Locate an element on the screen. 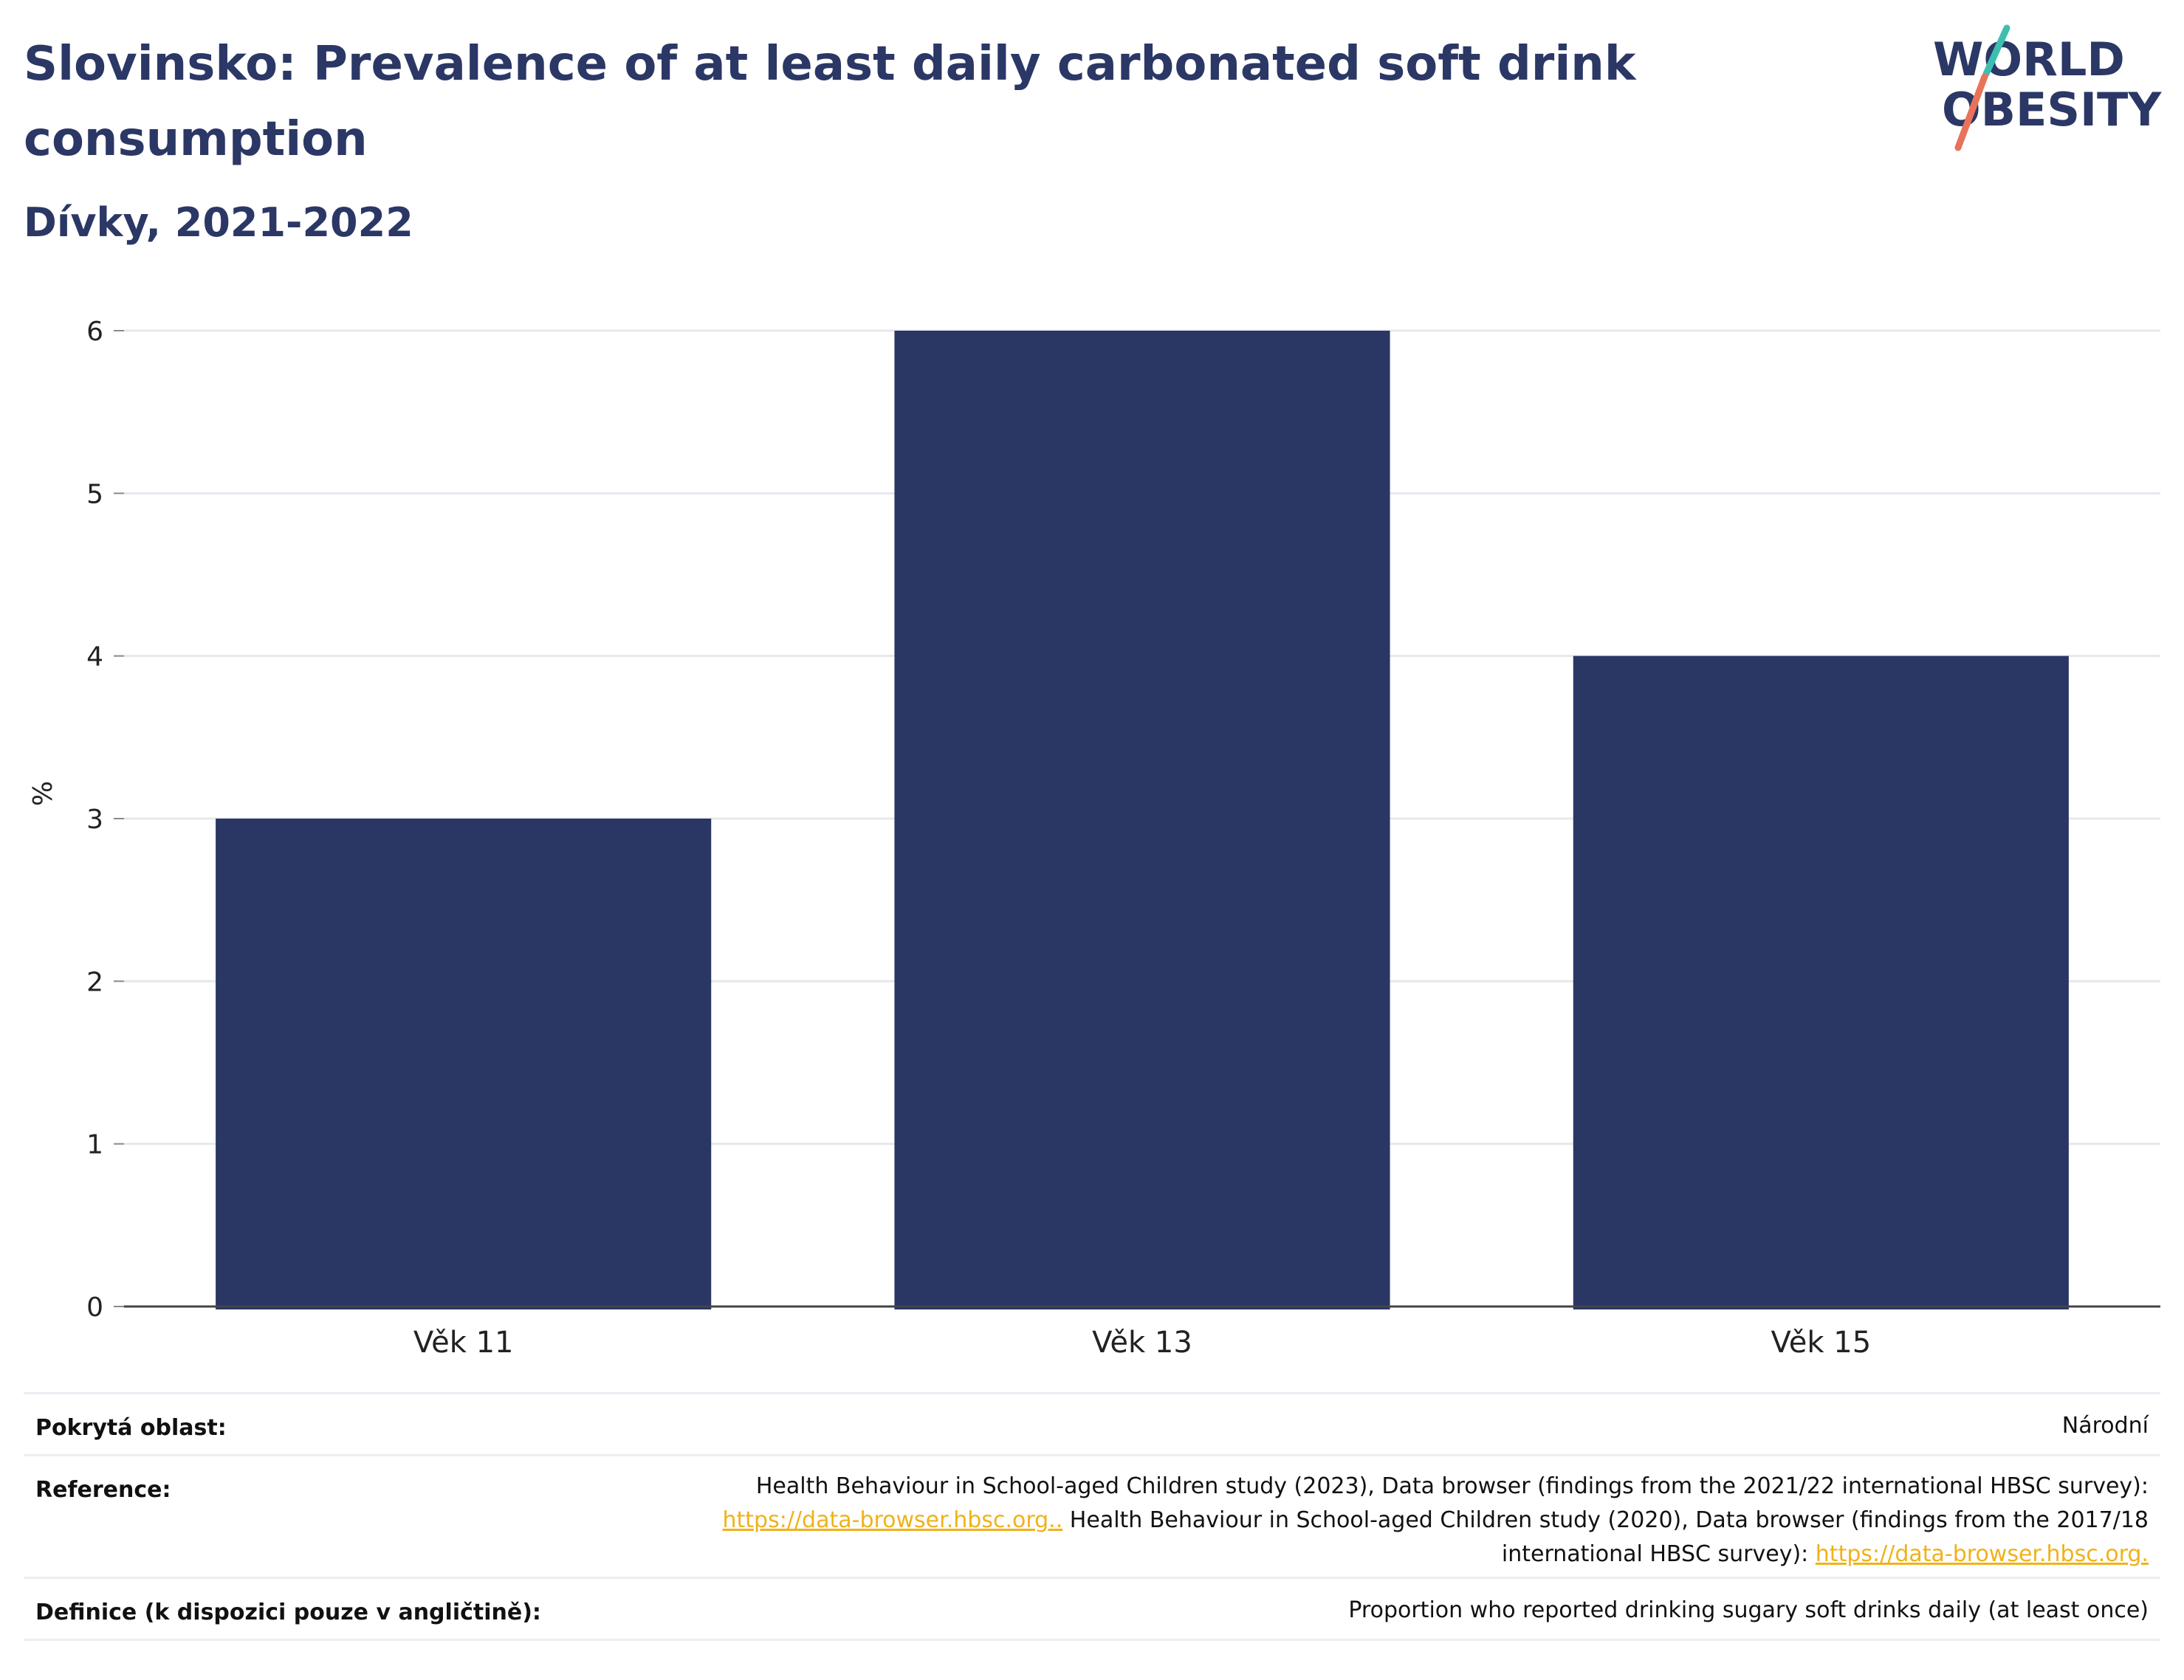 This screenshot has height=1680, width=2184. reference-link-1: https://data-browser.hbsc.org.. is located at coordinates (892, 1520).